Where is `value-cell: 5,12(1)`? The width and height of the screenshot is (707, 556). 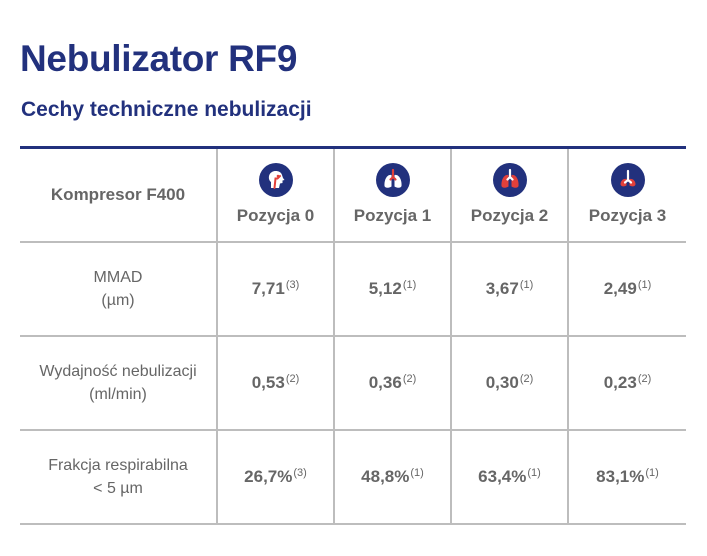 value-cell: 5,12(1) is located at coordinates (392, 289).